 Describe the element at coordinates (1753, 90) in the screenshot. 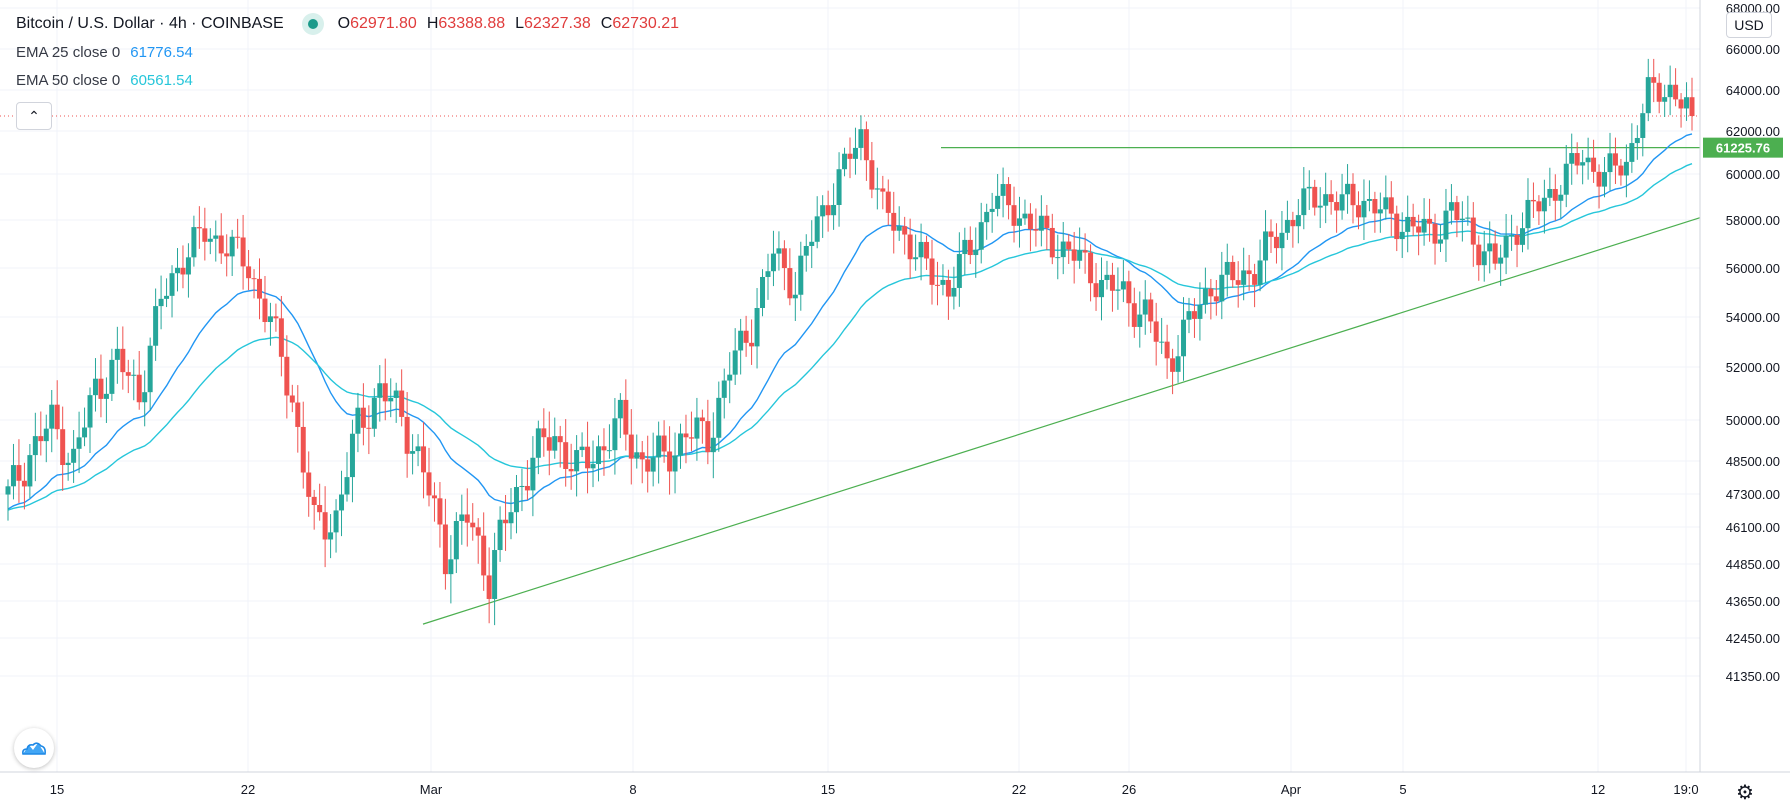

I see `price-tick-label: 64000.00` at that location.